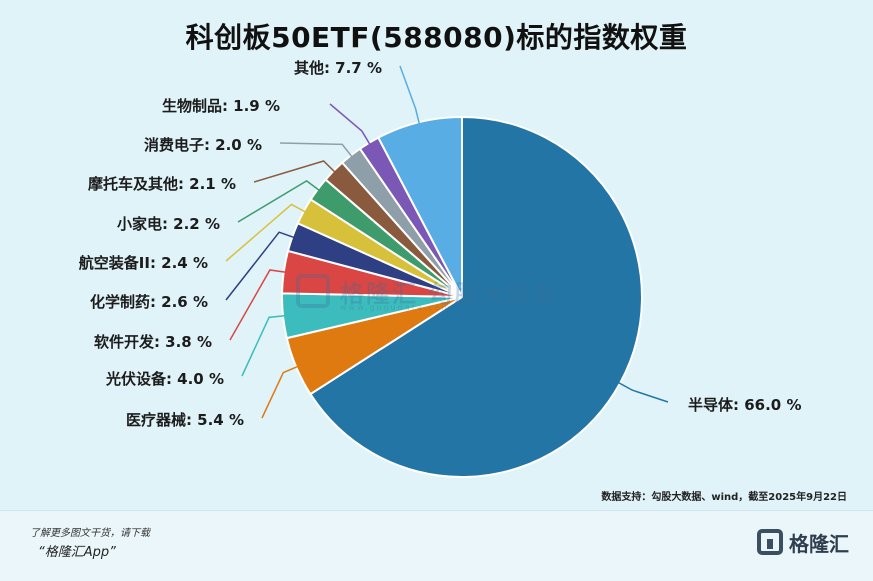 Image resolution: width=873 pixels, height=581 pixels. I want to click on chart-title: 科创板50ETF(588080)标的指数权重, so click(436, 37).